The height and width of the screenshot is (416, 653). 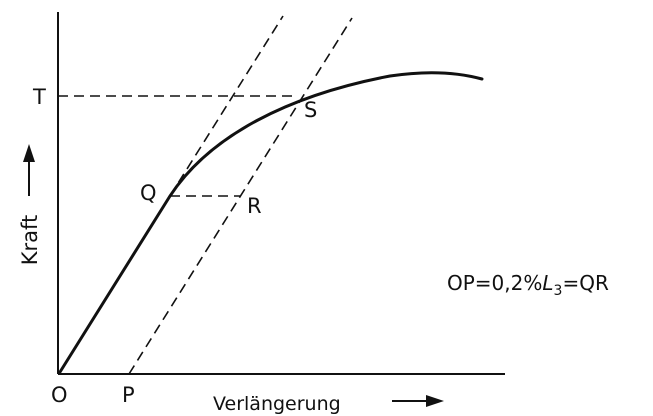 I want to click on point-label-q: Q, so click(x=148, y=193).